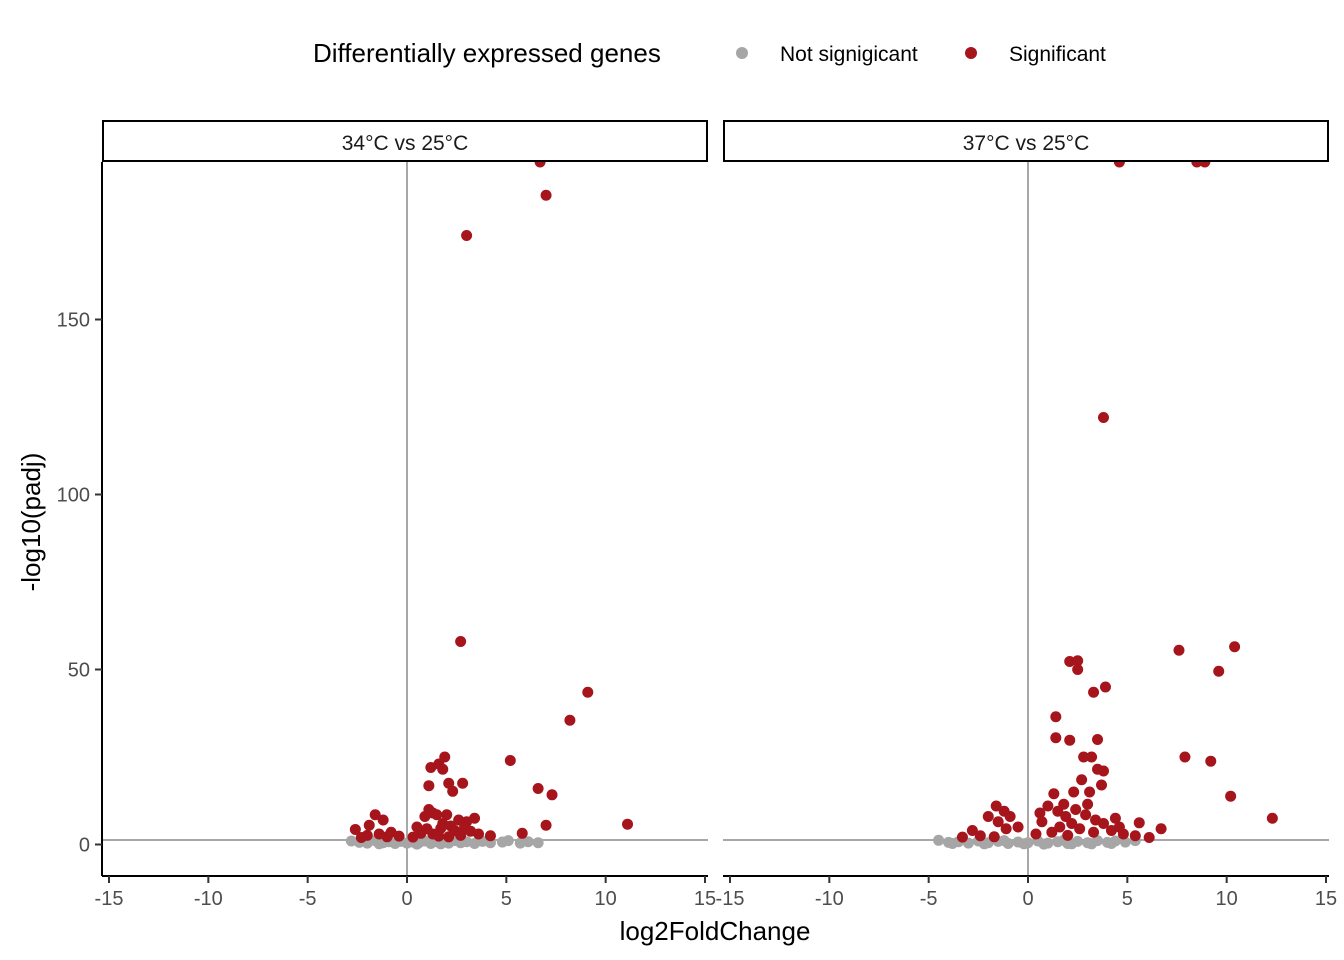 This screenshot has width=1344, height=960. What do you see at coordinates (79, 671) in the screenshot?
I see `y-tick-label: 50` at bounding box center [79, 671].